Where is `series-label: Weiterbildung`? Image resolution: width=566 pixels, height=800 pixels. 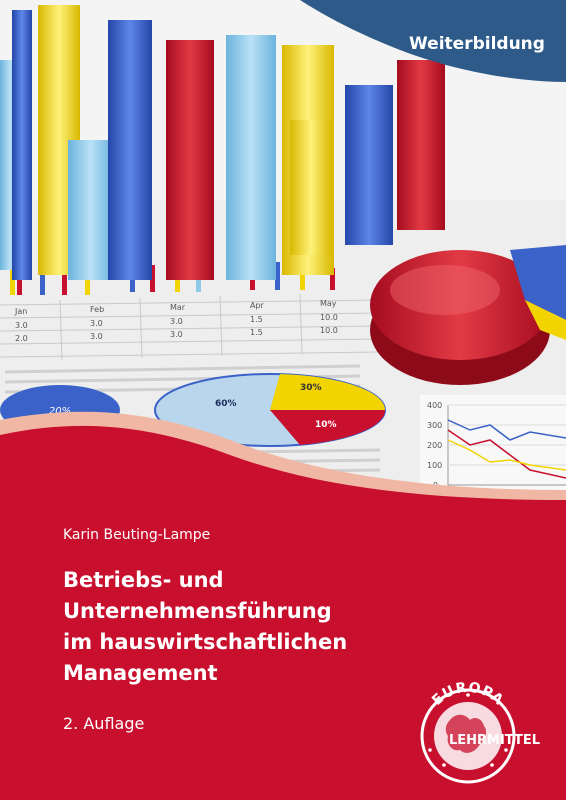 series-label: Weiterbildung is located at coordinates (477, 44).